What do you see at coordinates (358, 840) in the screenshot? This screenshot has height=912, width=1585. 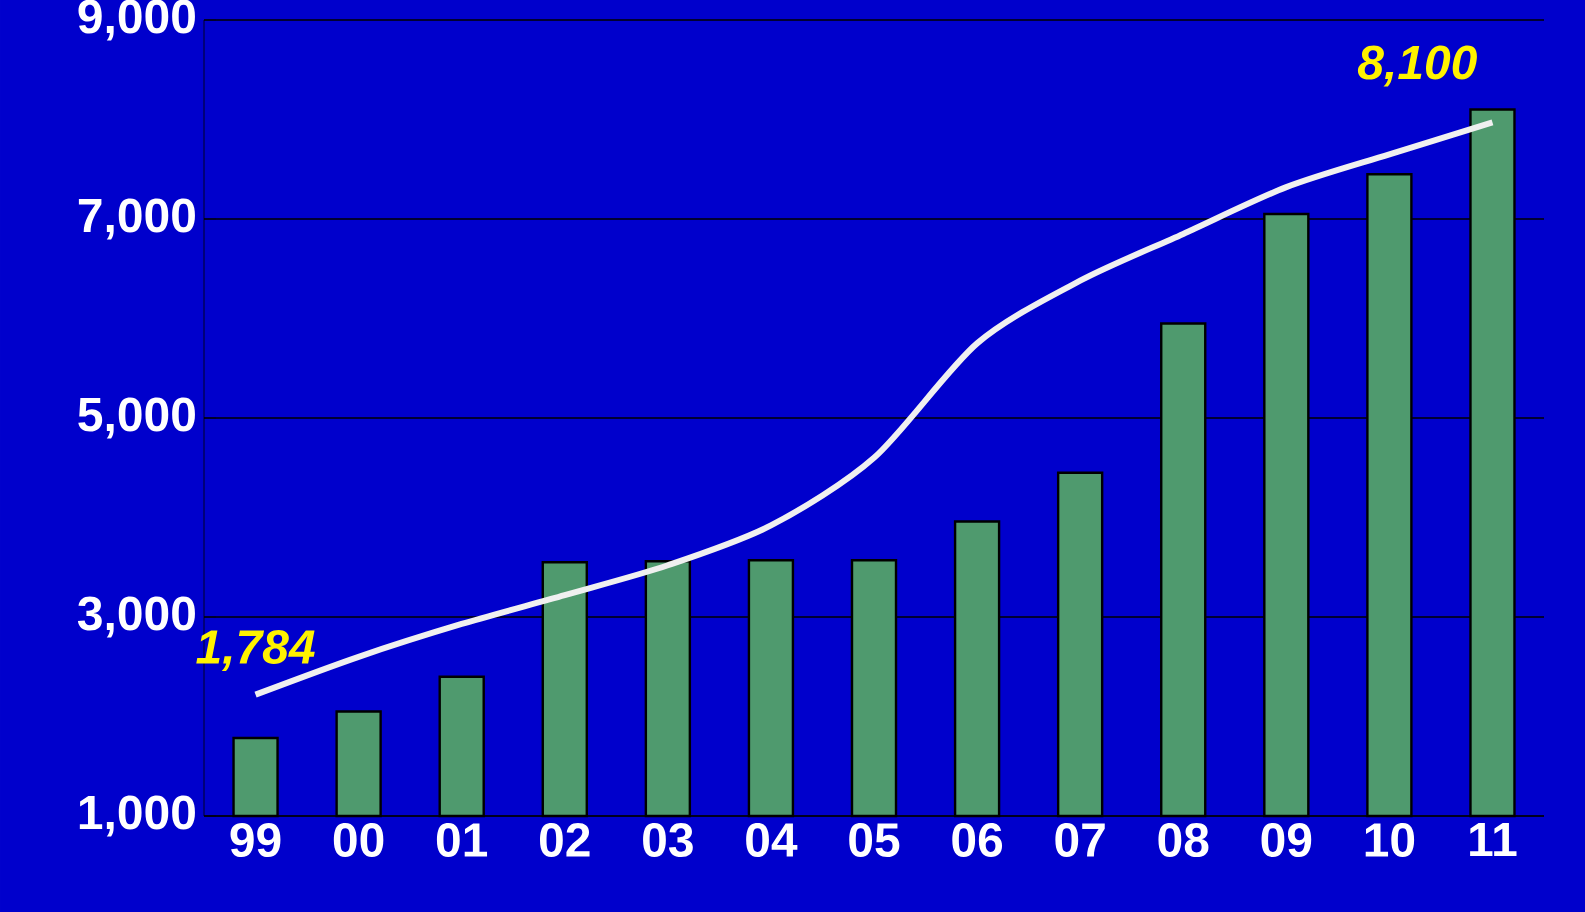 I see `x-tick-label: 00` at bounding box center [358, 840].